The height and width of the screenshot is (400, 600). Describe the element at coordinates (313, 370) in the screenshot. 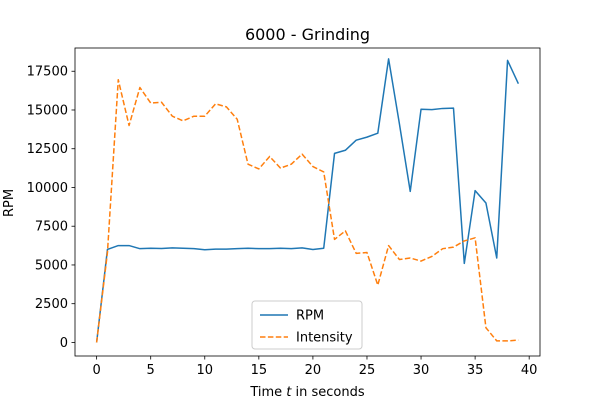

I see `x-tick-label: 20` at that location.